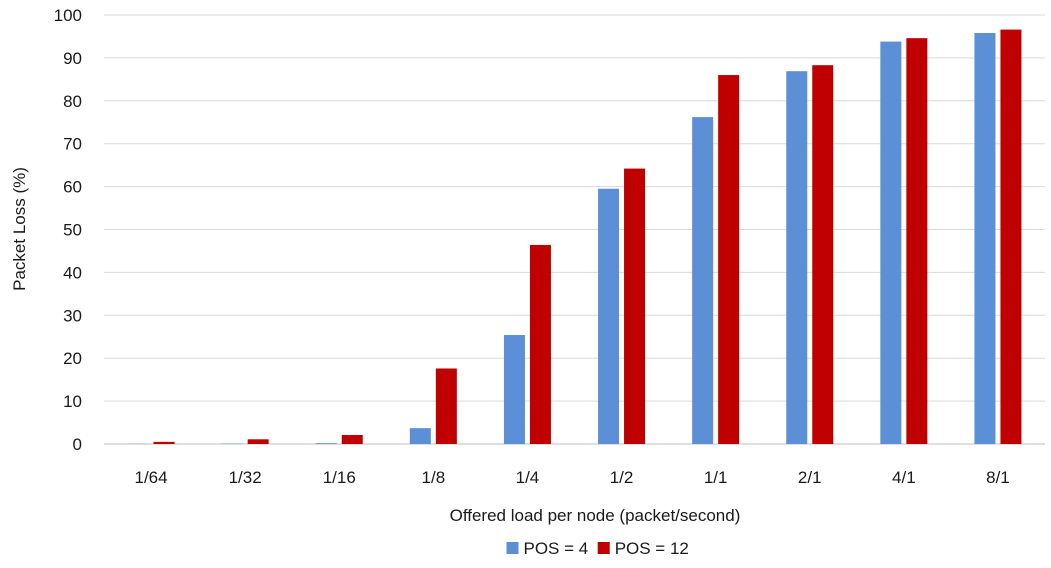 This screenshot has height=568, width=1051. What do you see at coordinates (72, 230) in the screenshot?
I see `y-tick-label: 50` at bounding box center [72, 230].